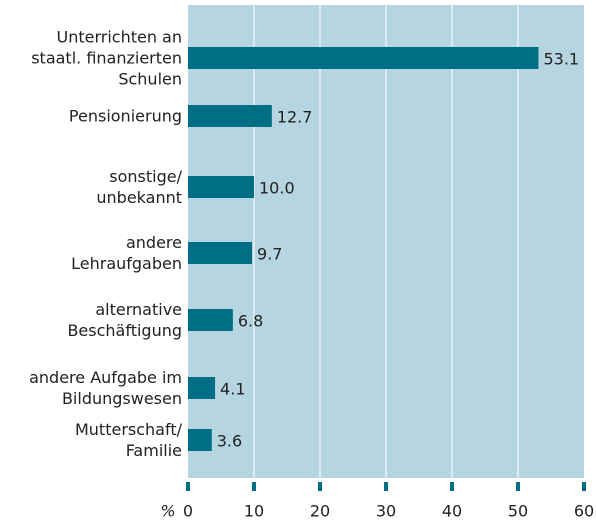 The image size is (596, 521). What do you see at coordinates (561, 59) in the screenshot?
I see `value-label: 53.1` at bounding box center [561, 59].